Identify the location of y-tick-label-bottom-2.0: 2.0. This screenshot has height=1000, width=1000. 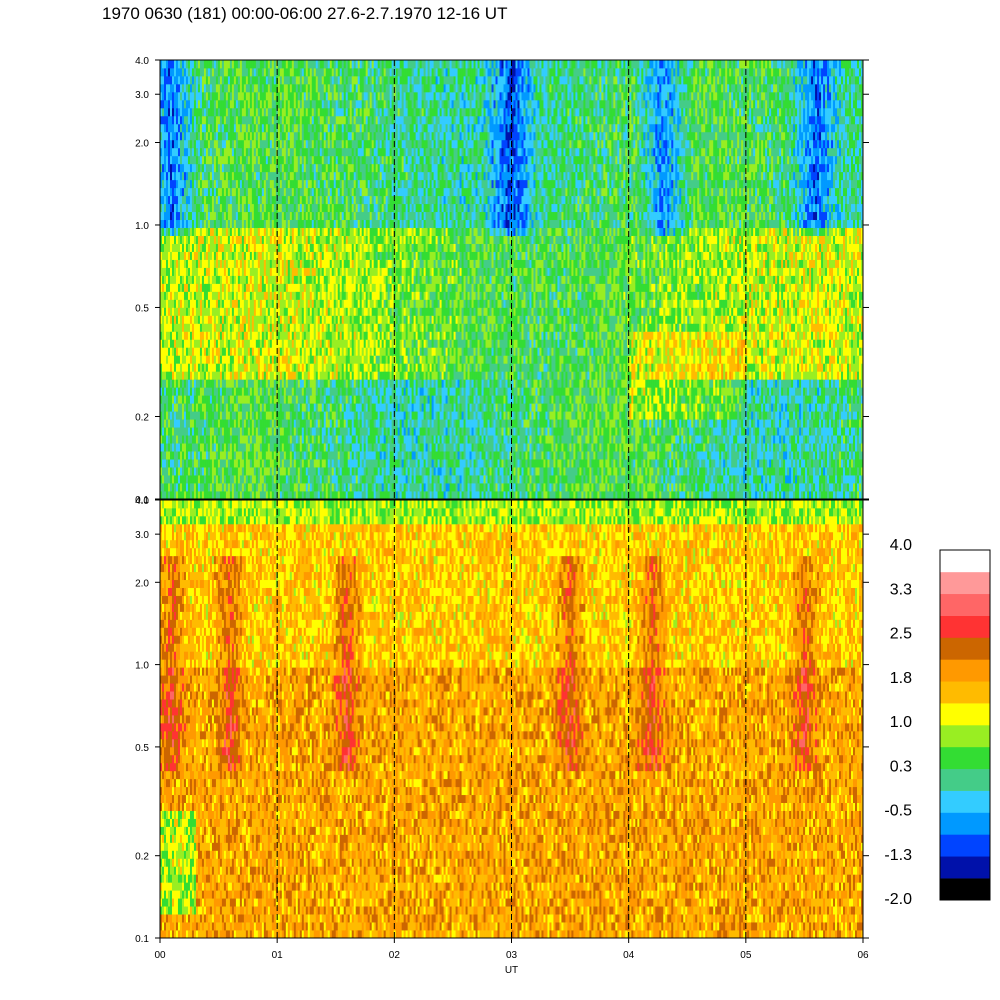
(142, 583).